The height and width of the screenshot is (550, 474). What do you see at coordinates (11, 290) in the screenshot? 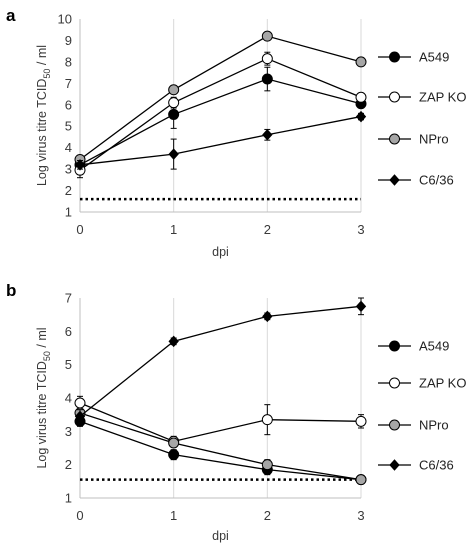
I see `panel-label: b` at bounding box center [11, 290].